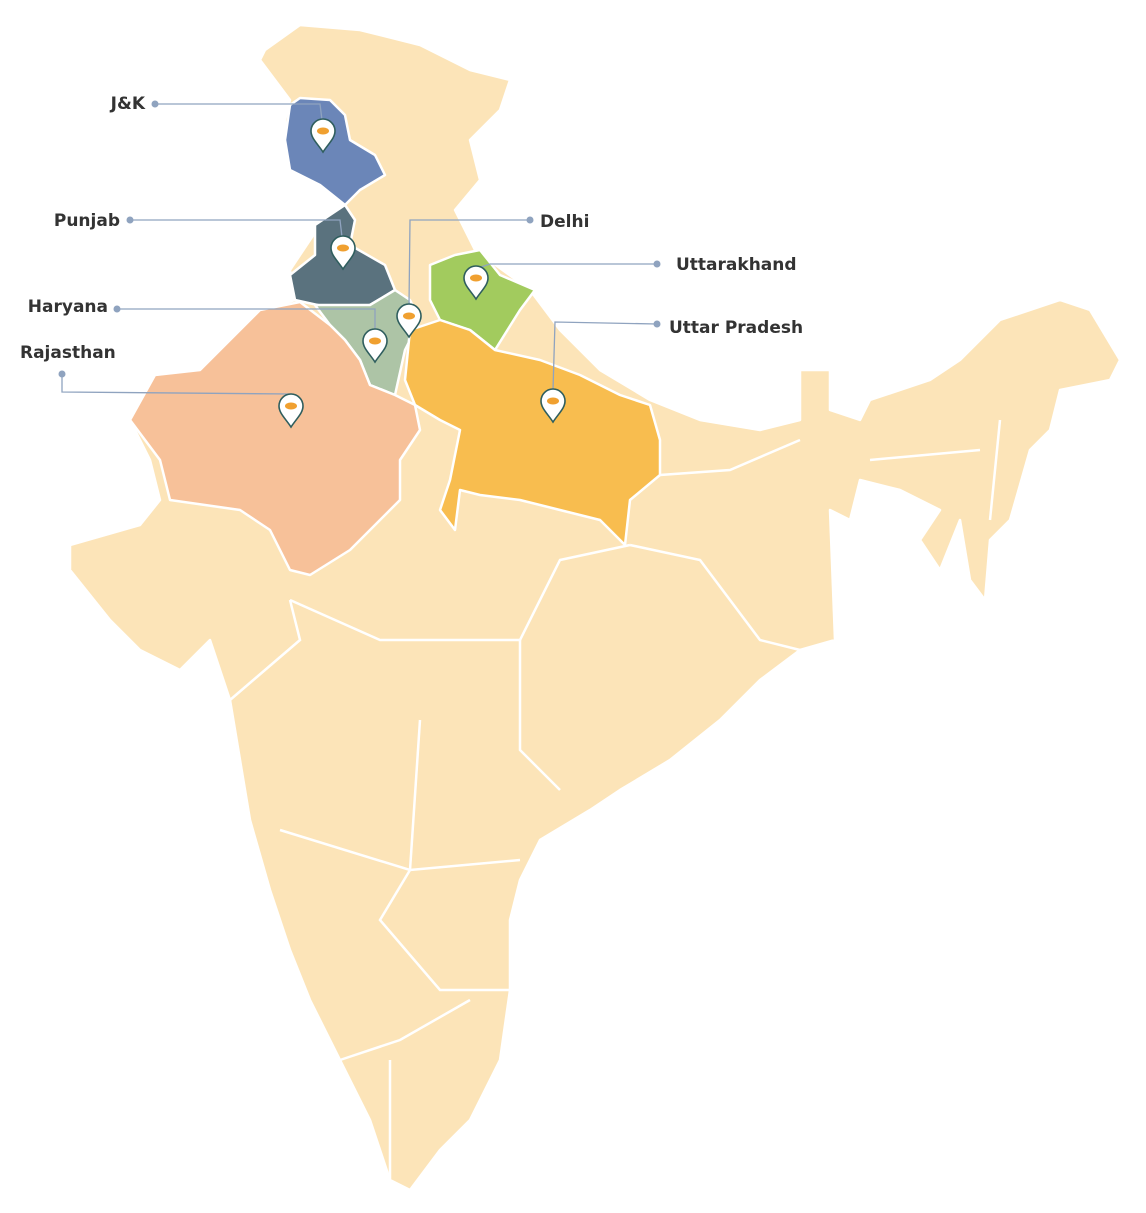  I want to click on leaders, so click(359, 248).